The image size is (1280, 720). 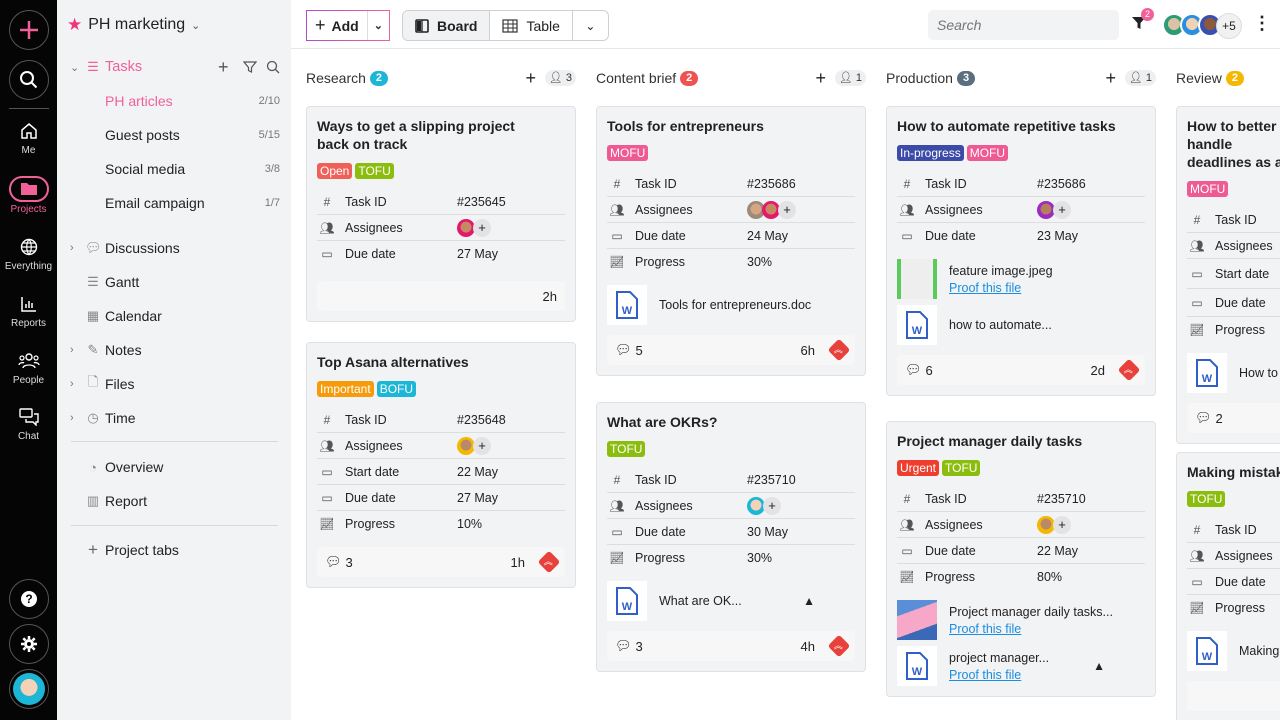 What do you see at coordinates (174, 384) in the screenshot?
I see `sidebar-files: › 🗋︎ Files` at bounding box center [174, 384].